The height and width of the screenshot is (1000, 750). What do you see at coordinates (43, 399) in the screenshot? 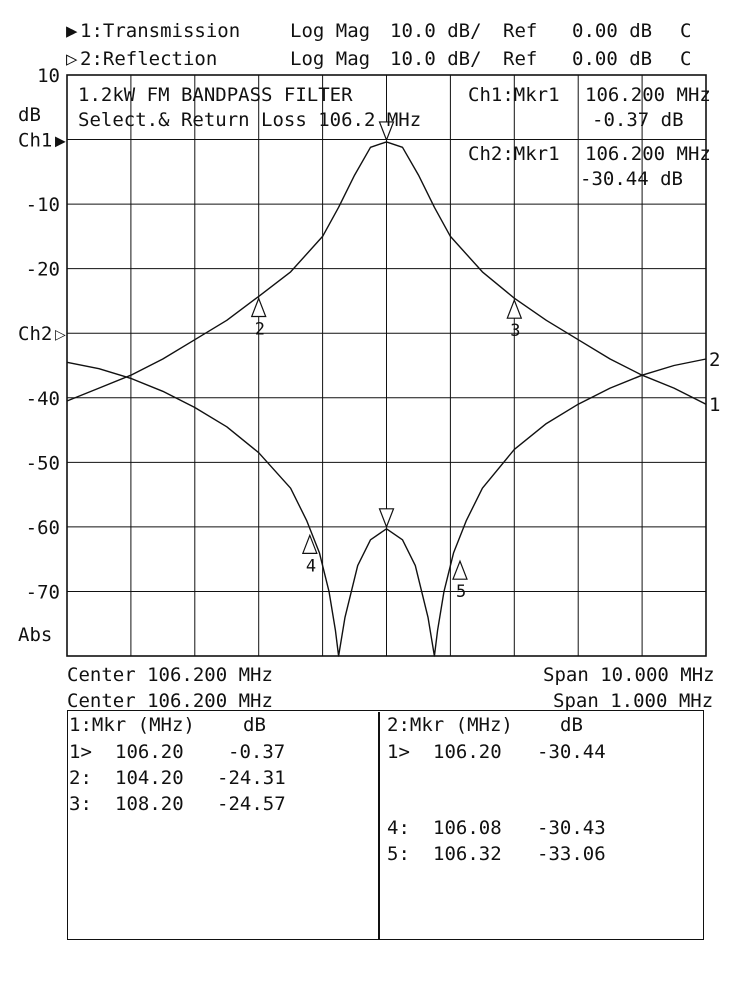
I see `y-tick-label: -40` at bounding box center [43, 399].